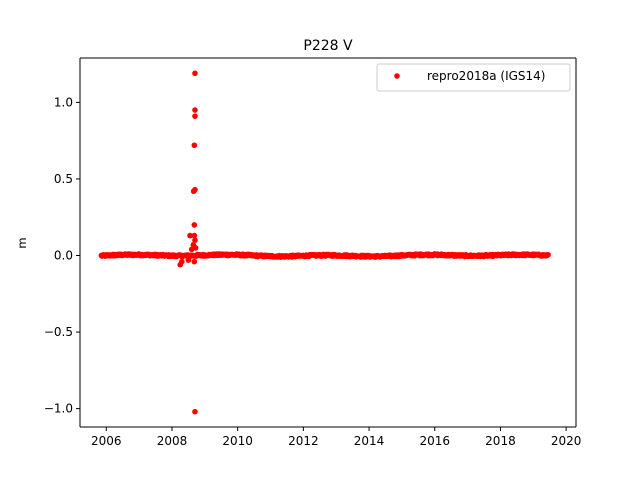 The width and height of the screenshot is (640, 480). Describe the element at coordinates (397, 76) in the screenshot. I see `legend-marker` at that location.